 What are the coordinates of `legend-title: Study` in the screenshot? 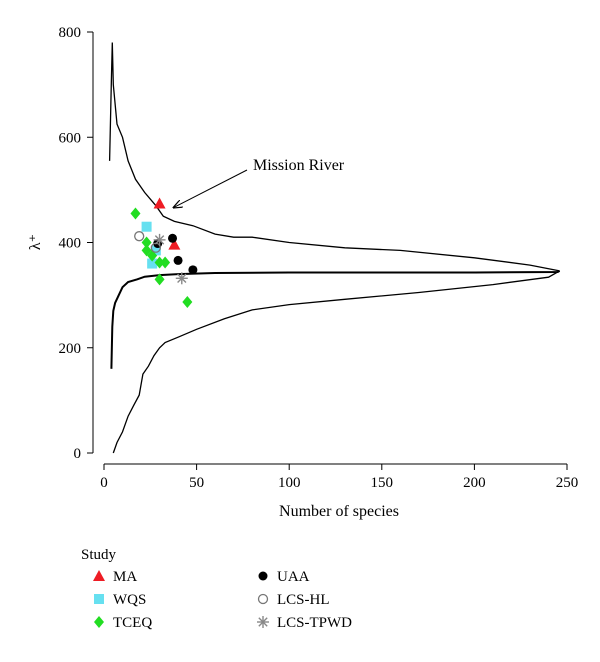 It's located at (99, 555).